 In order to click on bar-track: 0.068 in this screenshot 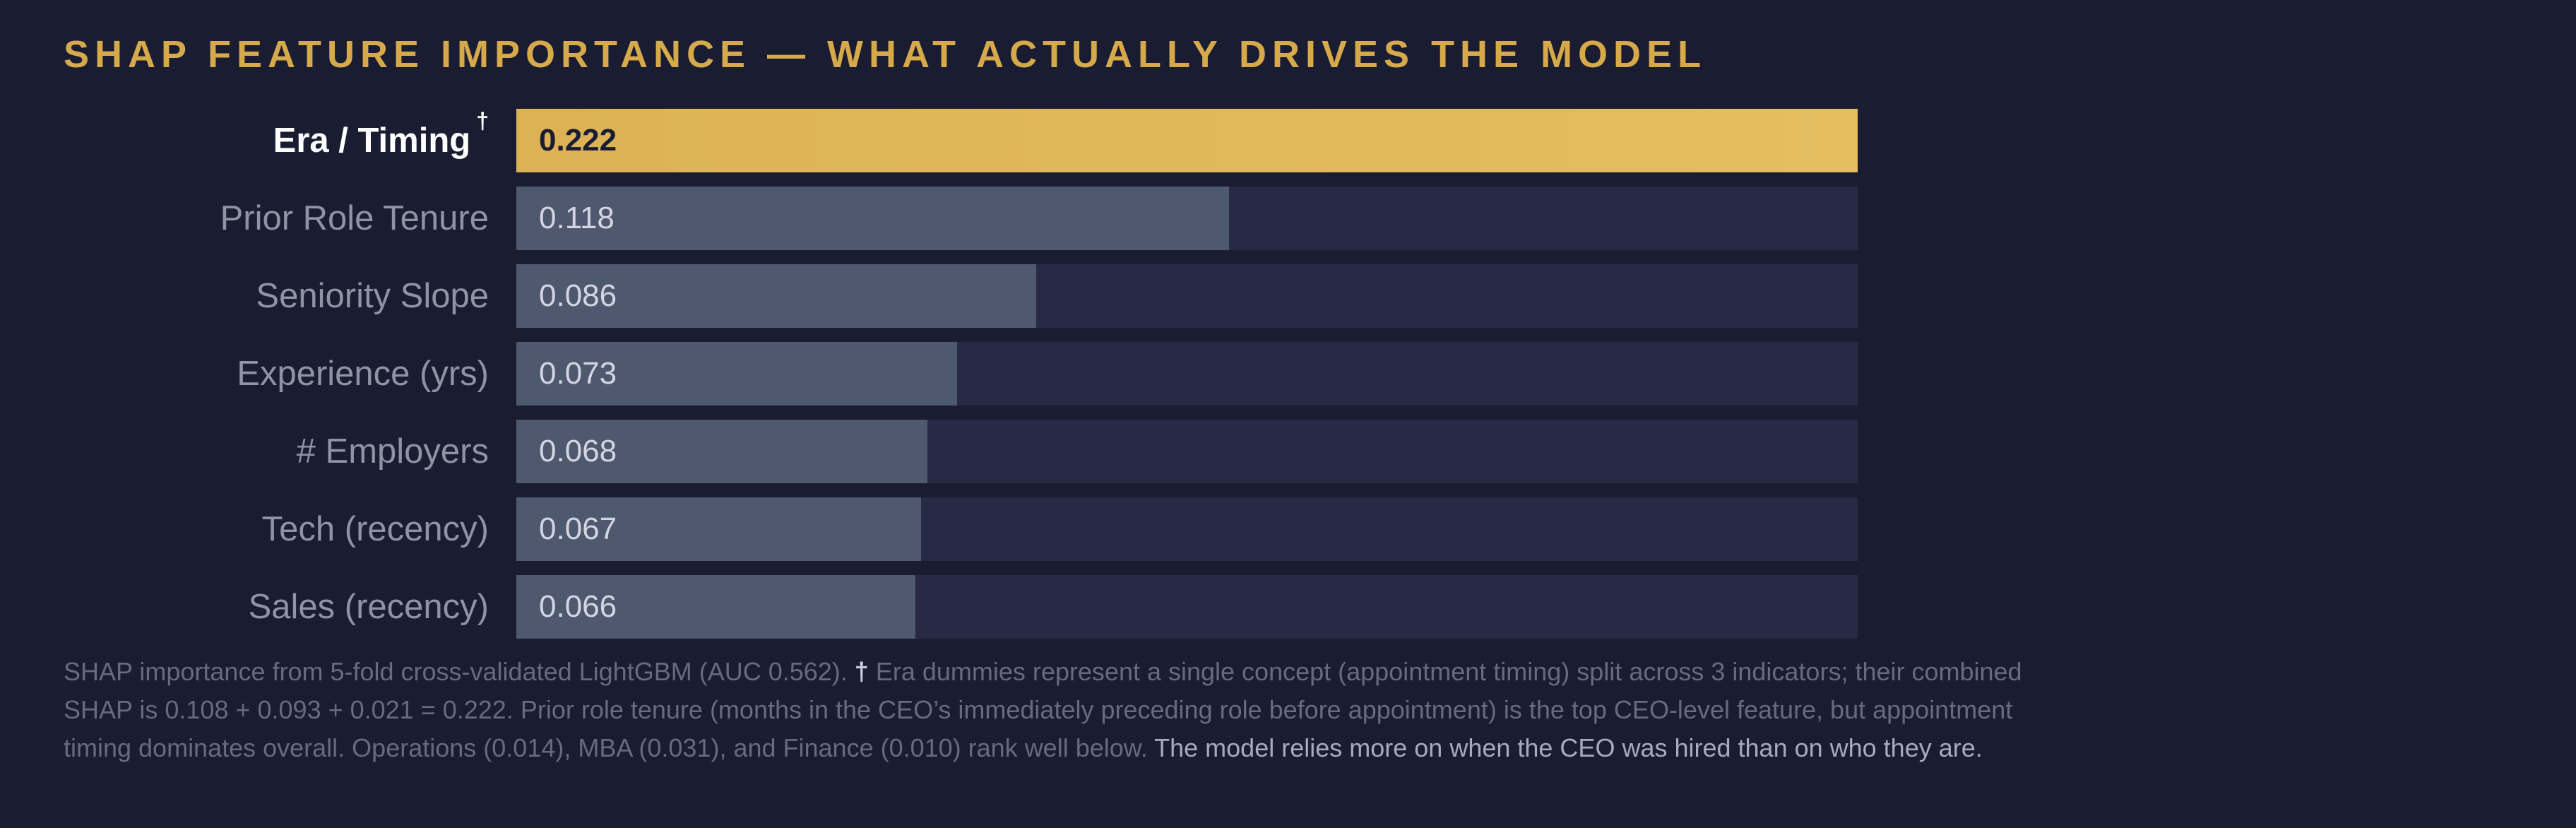, I will do `click(1187, 452)`.